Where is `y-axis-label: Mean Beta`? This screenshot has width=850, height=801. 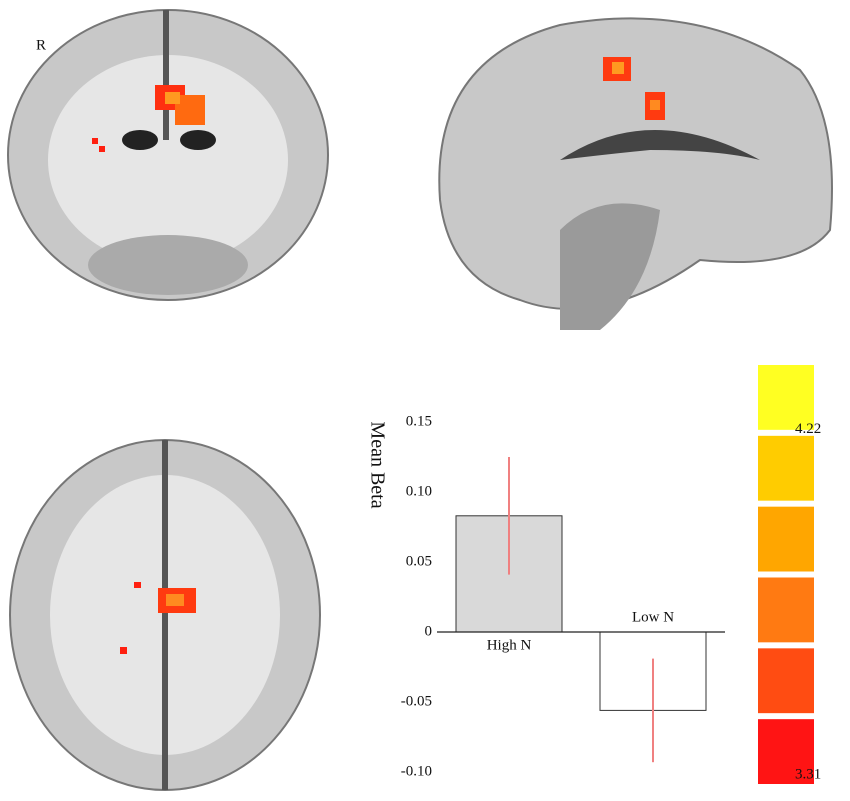
y-axis-label: Mean Beta is located at coordinates (377, 464).